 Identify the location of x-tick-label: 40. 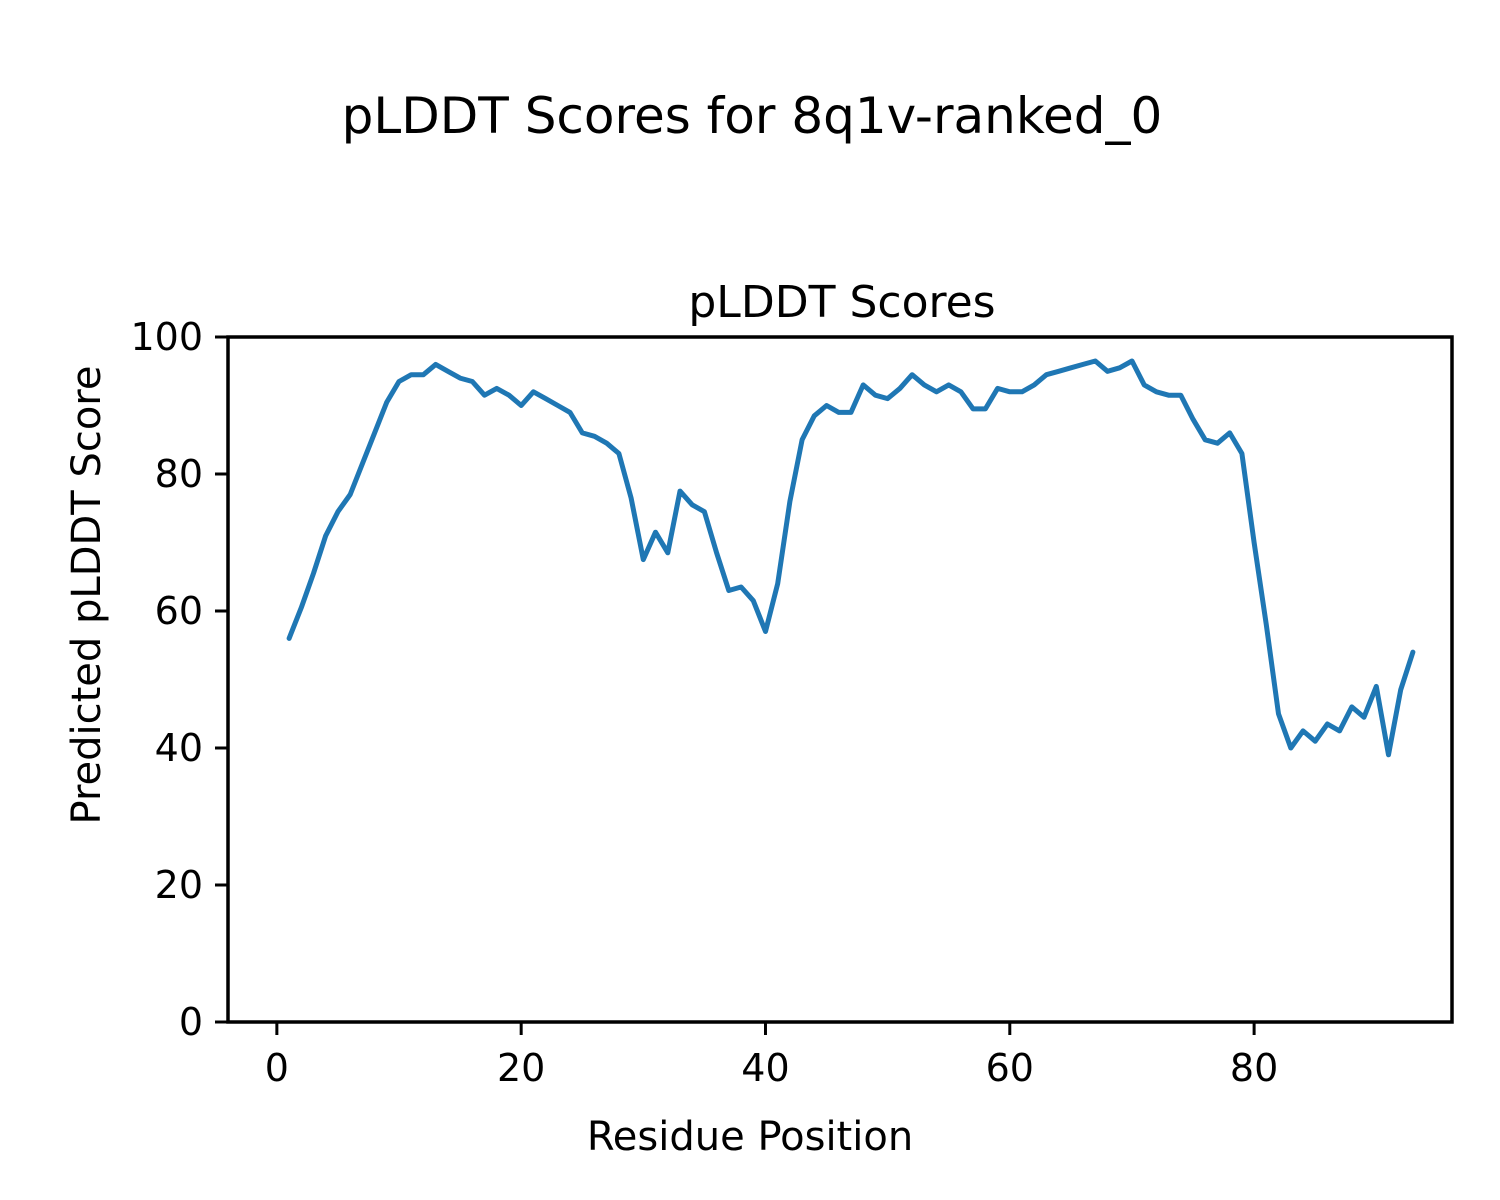
(765, 1068).